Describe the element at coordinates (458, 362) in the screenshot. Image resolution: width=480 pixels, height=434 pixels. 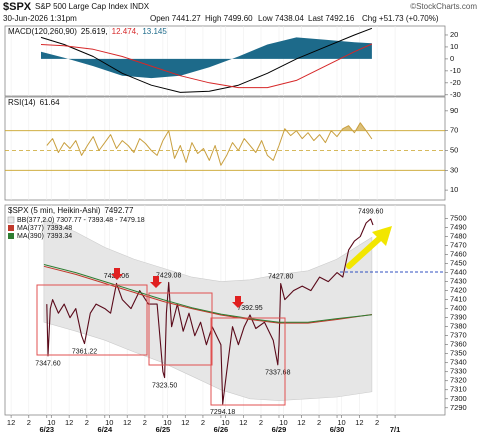
I see `y-tick-label: 7340` at that location.